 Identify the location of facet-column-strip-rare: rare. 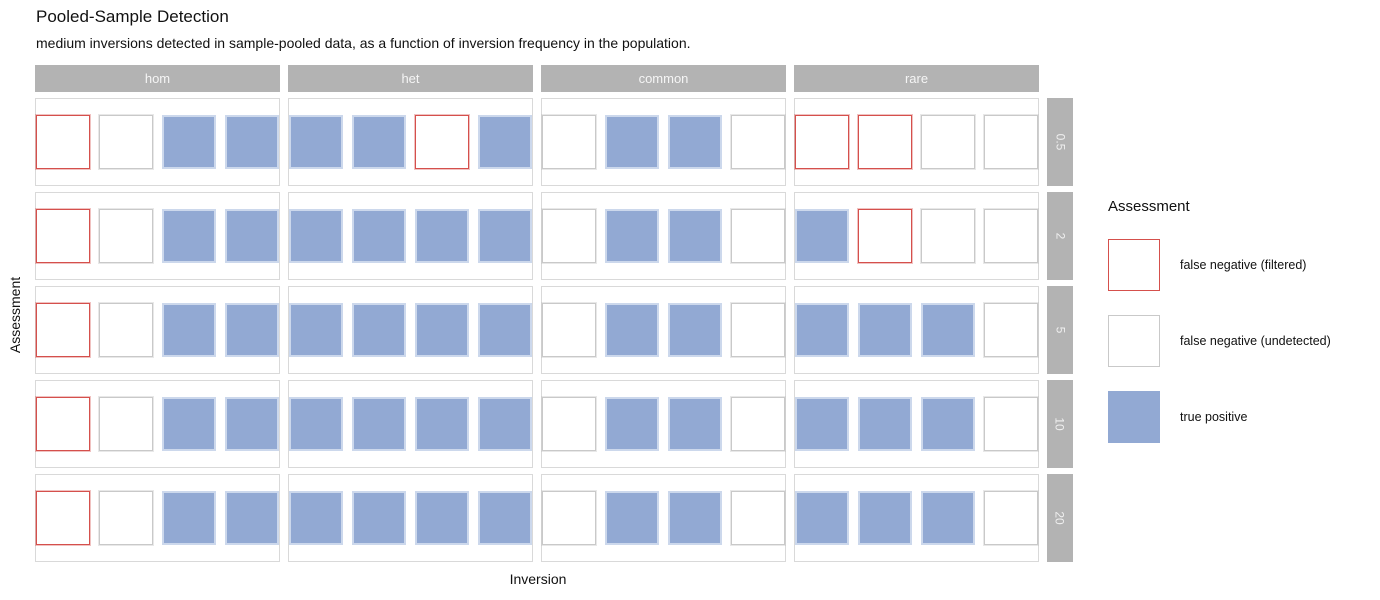
(916, 78).